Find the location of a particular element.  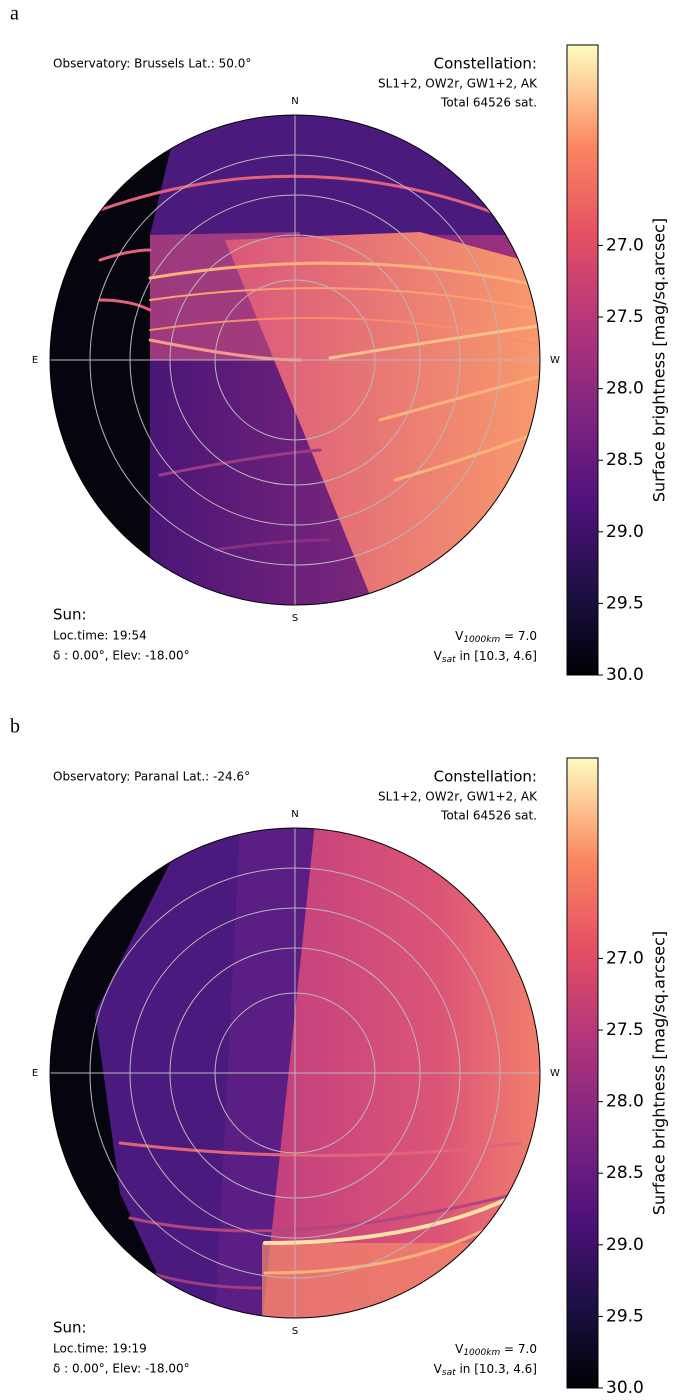

panel-label: b is located at coordinates (15, 727).